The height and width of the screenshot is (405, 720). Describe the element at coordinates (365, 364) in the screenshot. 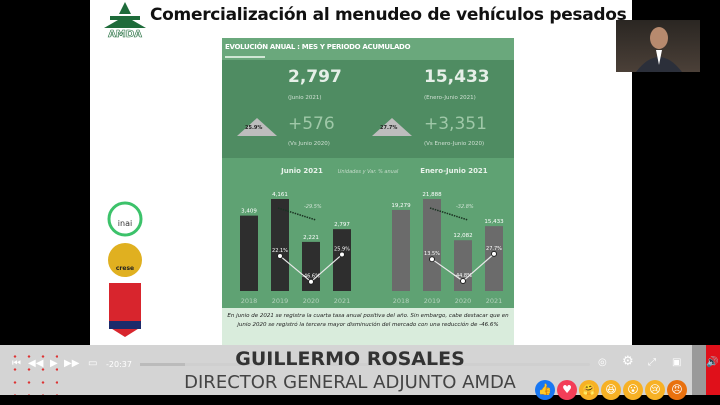

I see `progress-bar` at that location.